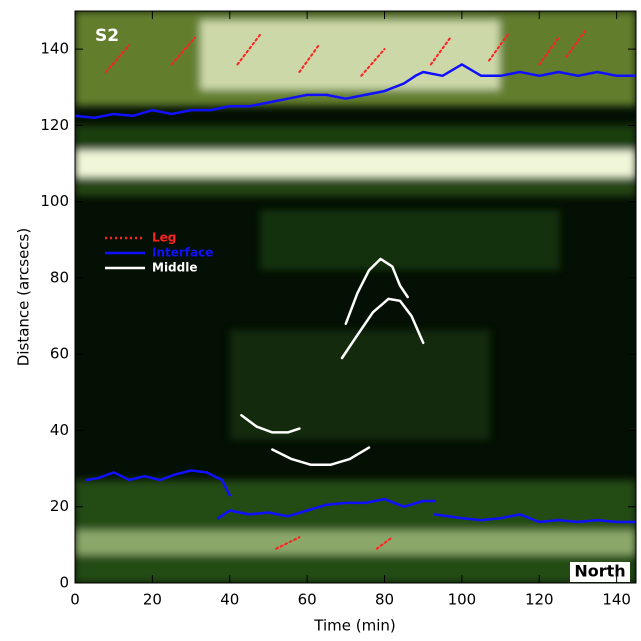  What do you see at coordinates (24, 297) in the screenshot?
I see `y-axis-label: Distance (arcsecs)` at bounding box center [24, 297].